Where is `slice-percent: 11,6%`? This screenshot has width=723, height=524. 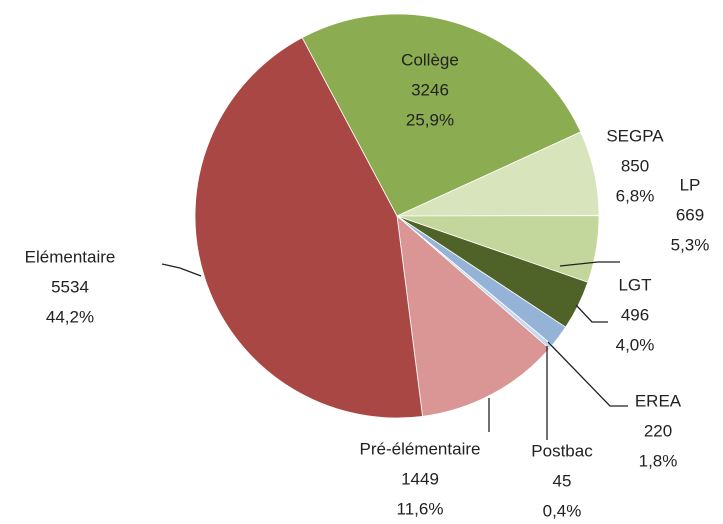
slice-percent: 11,6% is located at coordinates (420, 508).